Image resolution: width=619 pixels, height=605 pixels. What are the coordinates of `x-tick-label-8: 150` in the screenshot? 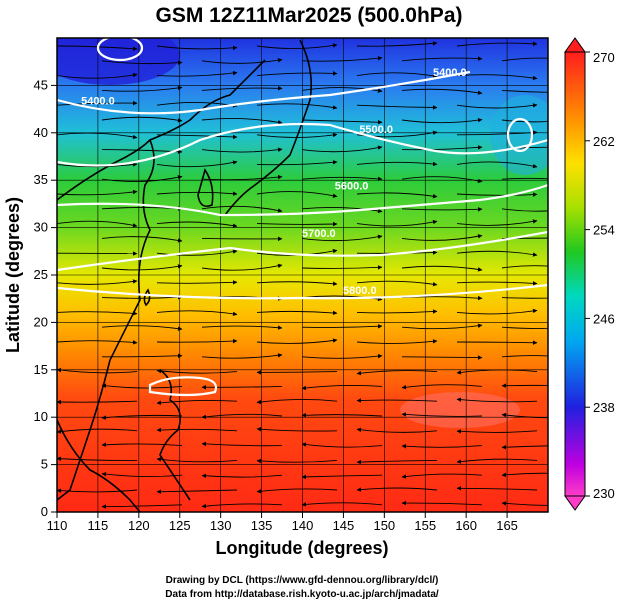 It's located at (384, 525).